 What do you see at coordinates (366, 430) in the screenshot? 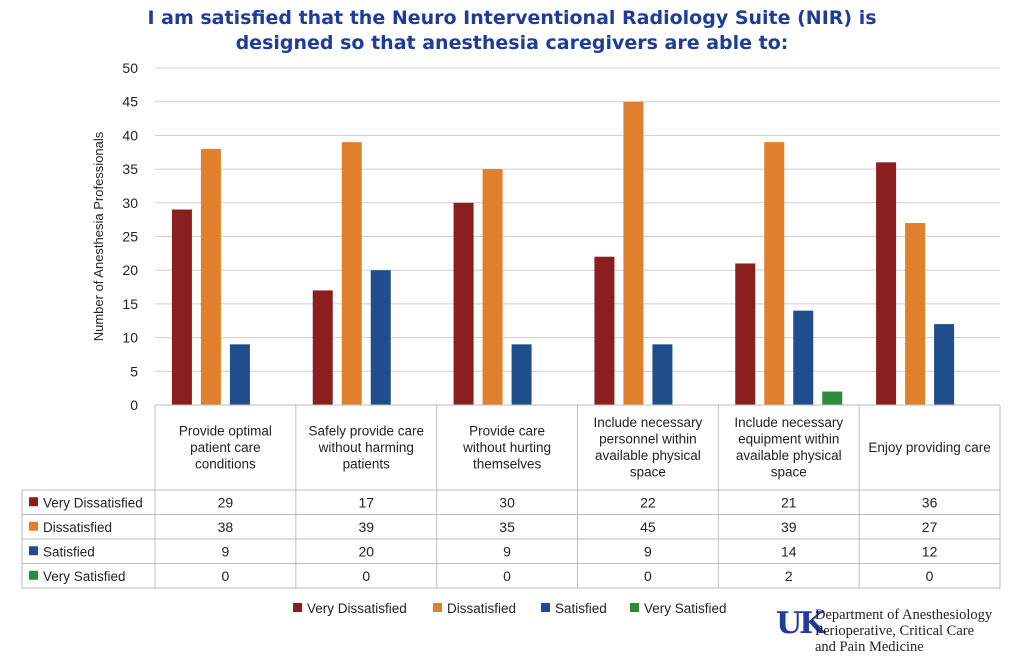
I see `category-label: Safely provide care` at bounding box center [366, 430].